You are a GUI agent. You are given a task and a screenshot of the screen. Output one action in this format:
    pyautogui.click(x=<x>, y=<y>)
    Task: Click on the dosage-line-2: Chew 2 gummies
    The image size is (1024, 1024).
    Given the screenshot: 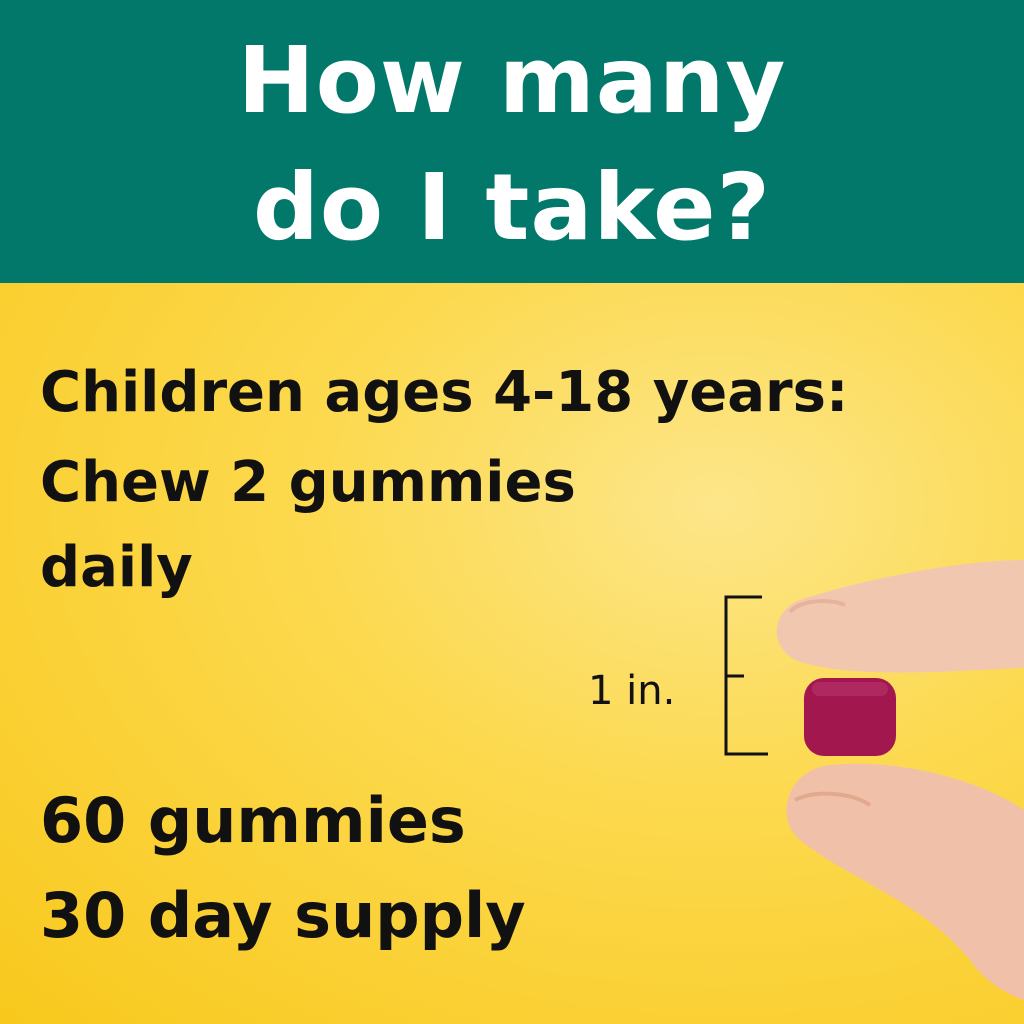 What is the action you would take?
    pyautogui.click(x=308, y=482)
    